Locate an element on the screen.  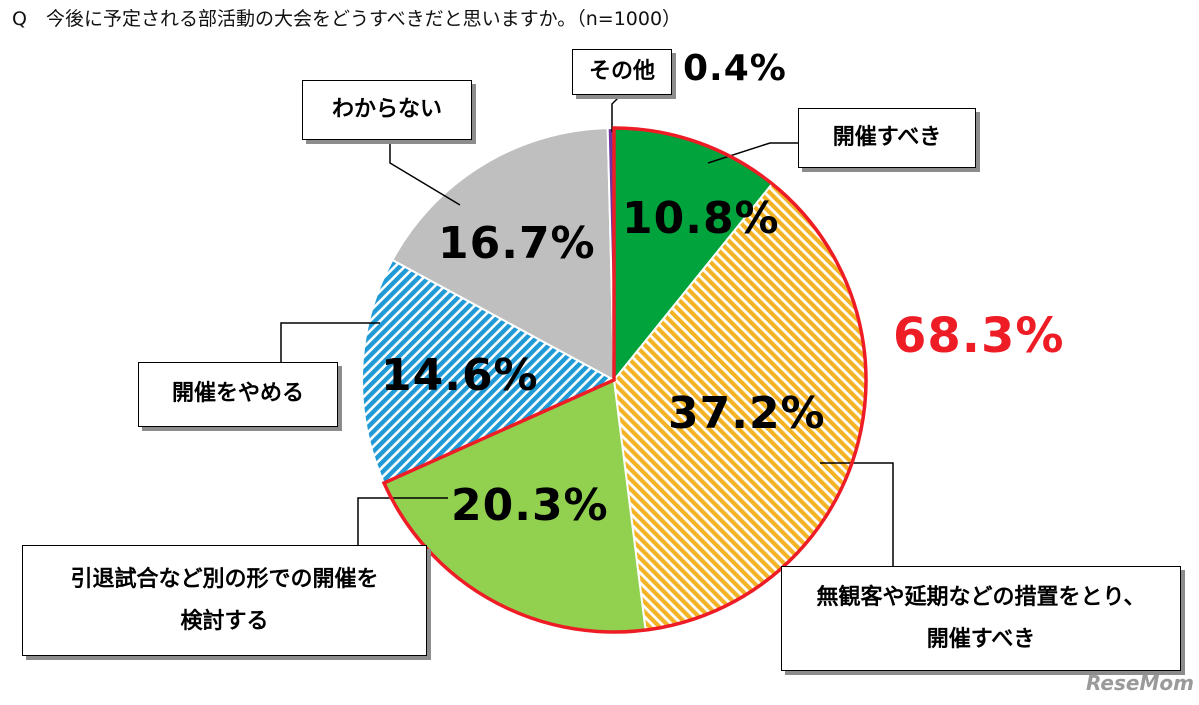
label-hold-text: 開催すべき is located at coordinates (887, 137).